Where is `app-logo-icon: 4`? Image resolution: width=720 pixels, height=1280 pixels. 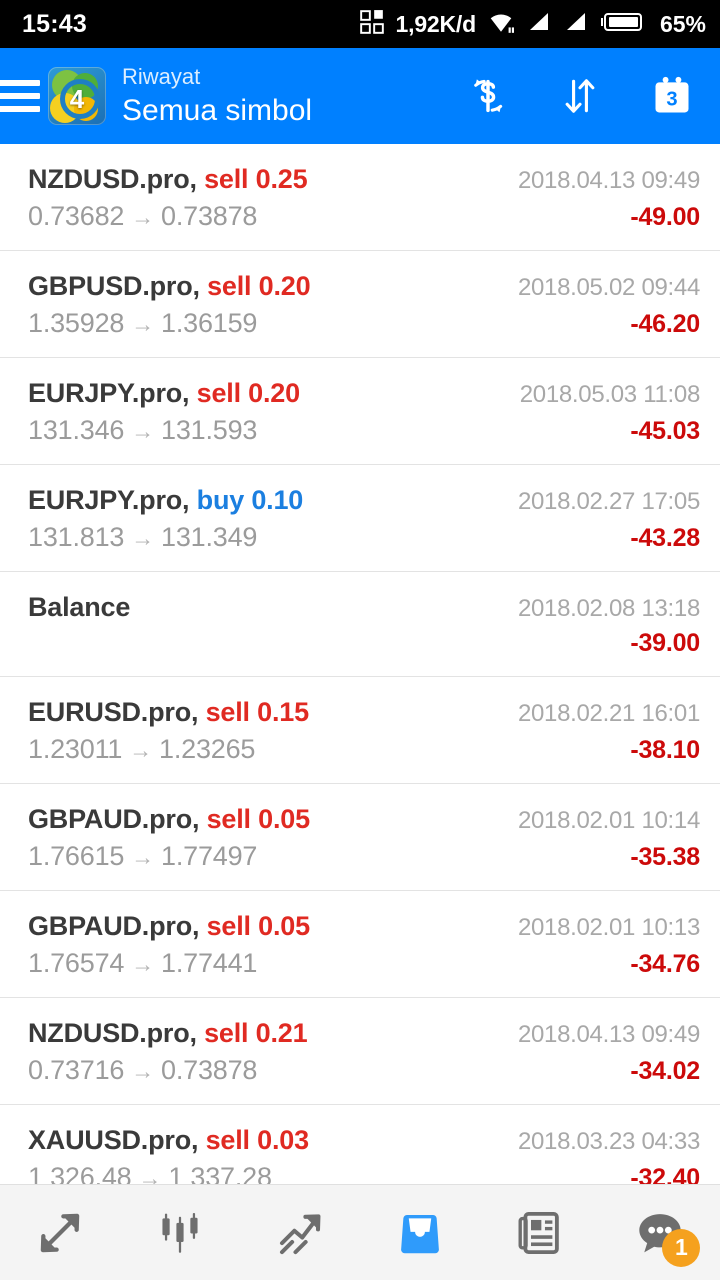 app-logo-icon: 4 is located at coordinates (77, 96).